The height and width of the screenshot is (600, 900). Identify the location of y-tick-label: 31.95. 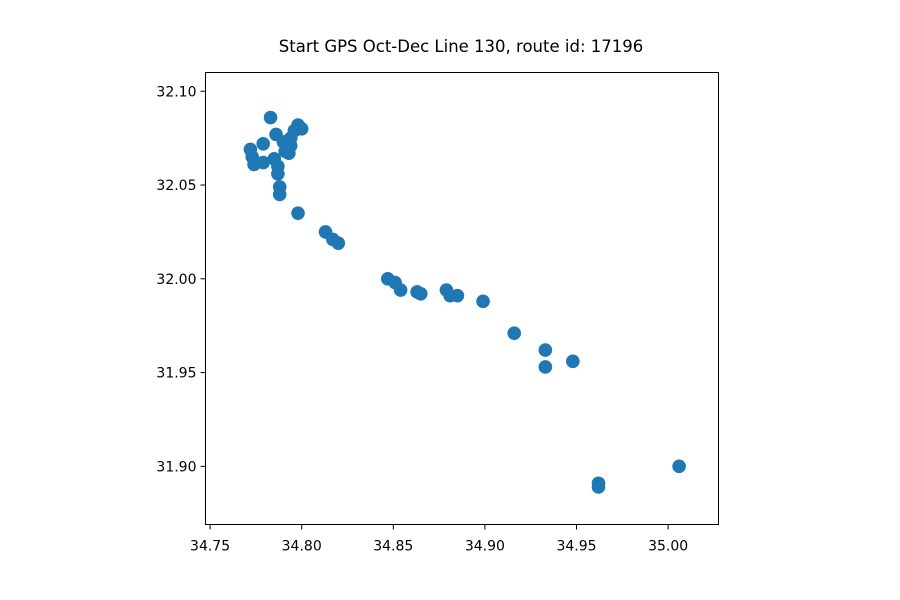
(176, 374).